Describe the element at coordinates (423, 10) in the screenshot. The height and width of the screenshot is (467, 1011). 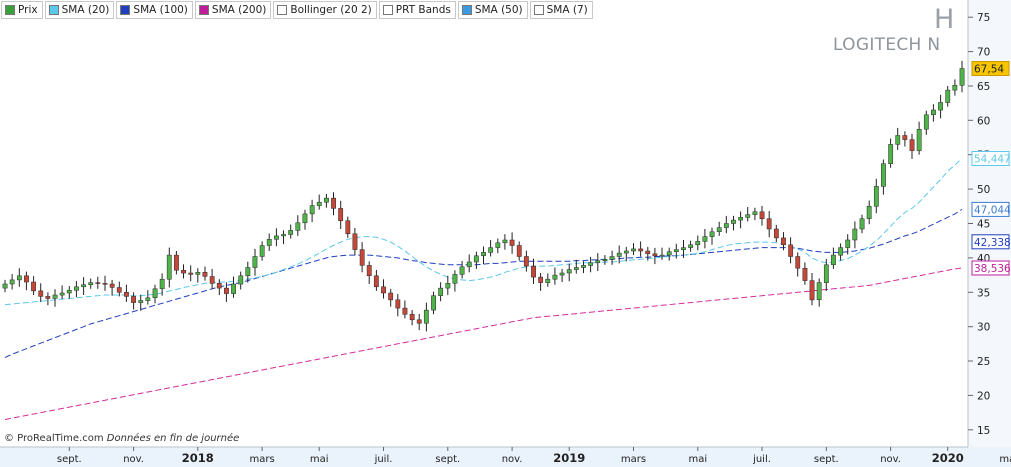
I see `legend-label: PRT Bands` at that location.